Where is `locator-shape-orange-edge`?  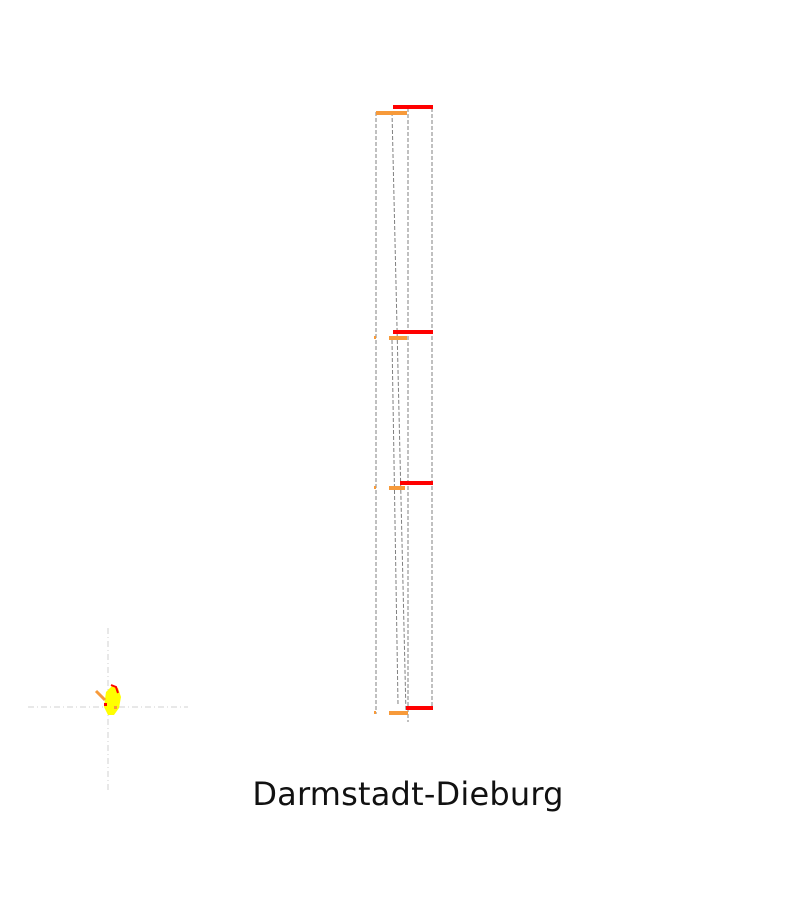
locator-shape-orange-edge is located at coordinates (100, 695).